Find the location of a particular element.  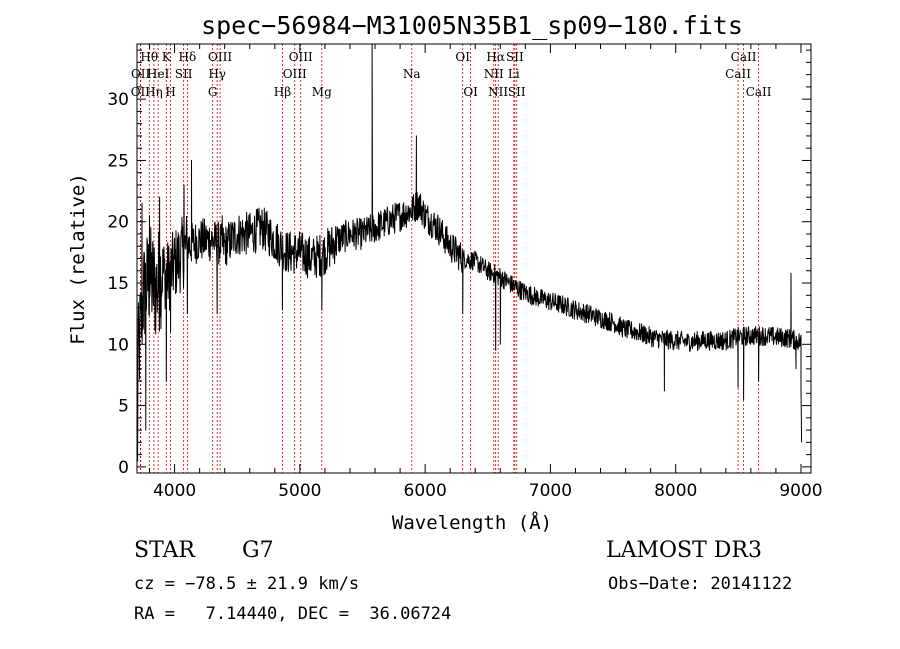

emission-line-label: Hγ is located at coordinates (217, 74).